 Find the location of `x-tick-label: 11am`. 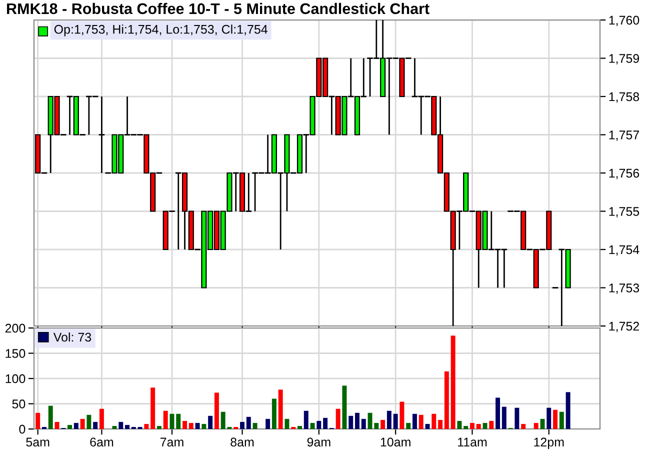

x-tick-label: 11am is located at coordinates (472, 442).